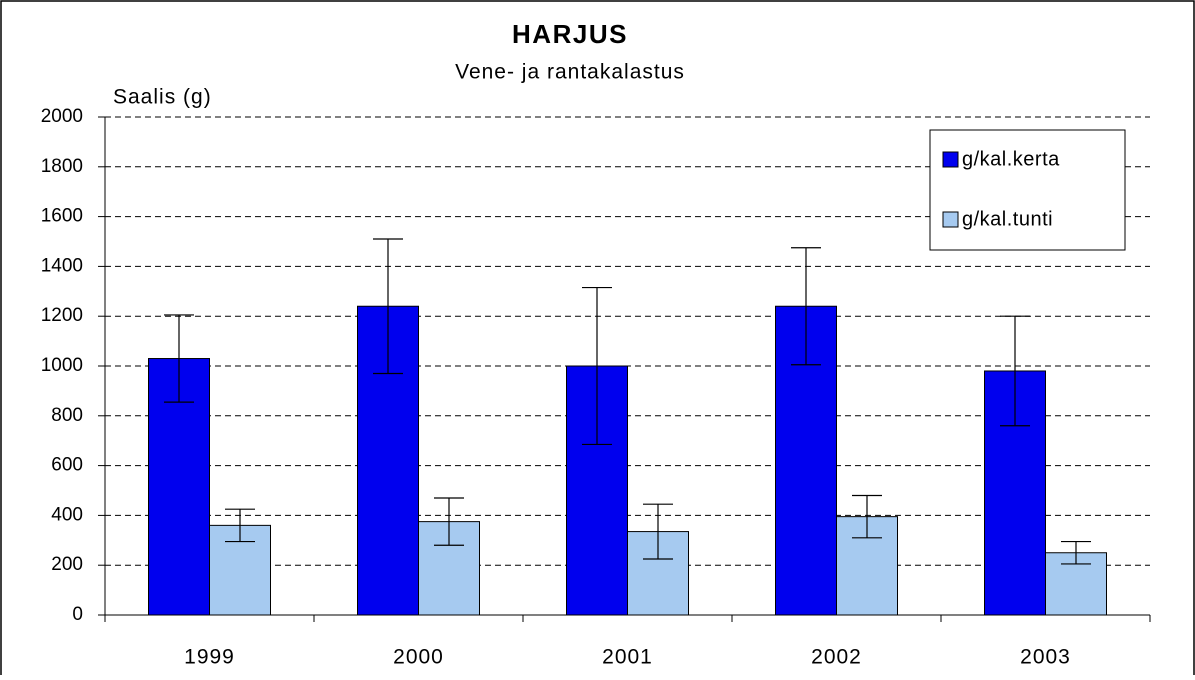  Describe the element at coordinates (62, 116) in the screenshot. I see `y-tick-label: 2000` at that location.